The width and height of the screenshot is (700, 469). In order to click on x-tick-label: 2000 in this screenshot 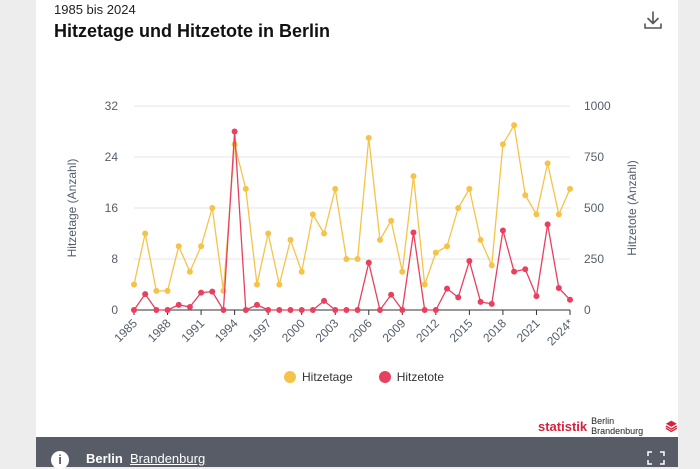, I will do `click(293, 330)`.